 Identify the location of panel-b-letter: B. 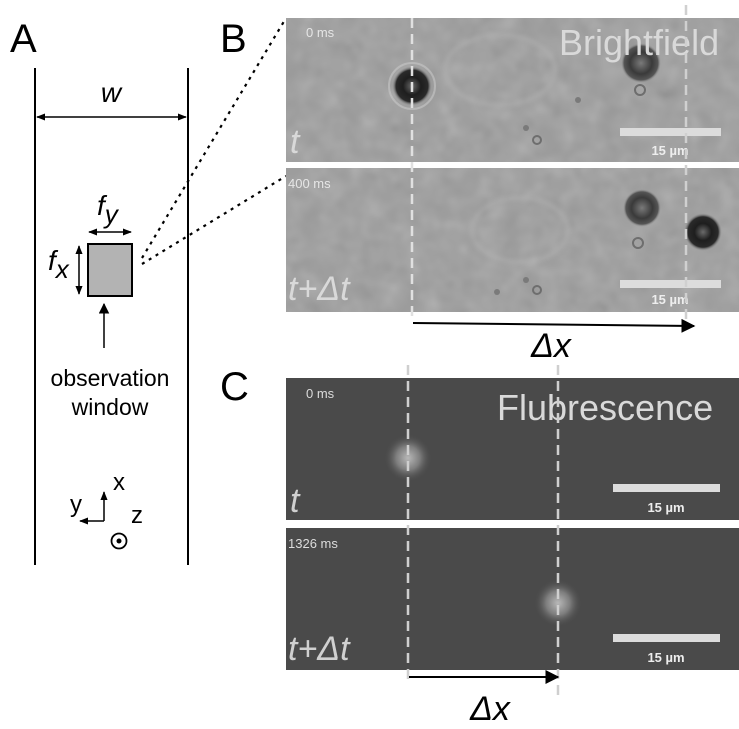
(233, 39).